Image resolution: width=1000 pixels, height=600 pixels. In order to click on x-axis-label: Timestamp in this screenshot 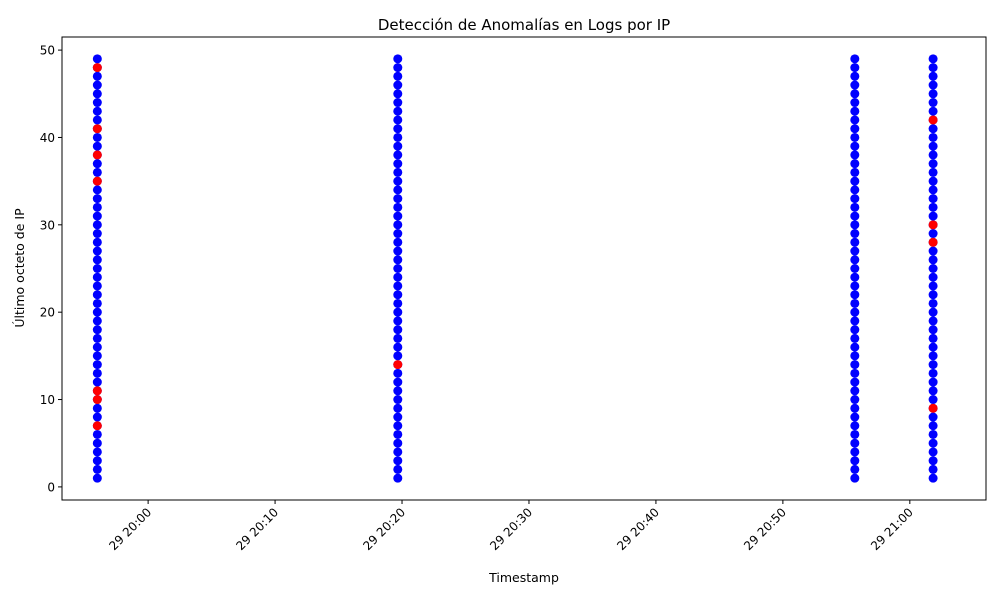, I will do `click(523, 577)`.